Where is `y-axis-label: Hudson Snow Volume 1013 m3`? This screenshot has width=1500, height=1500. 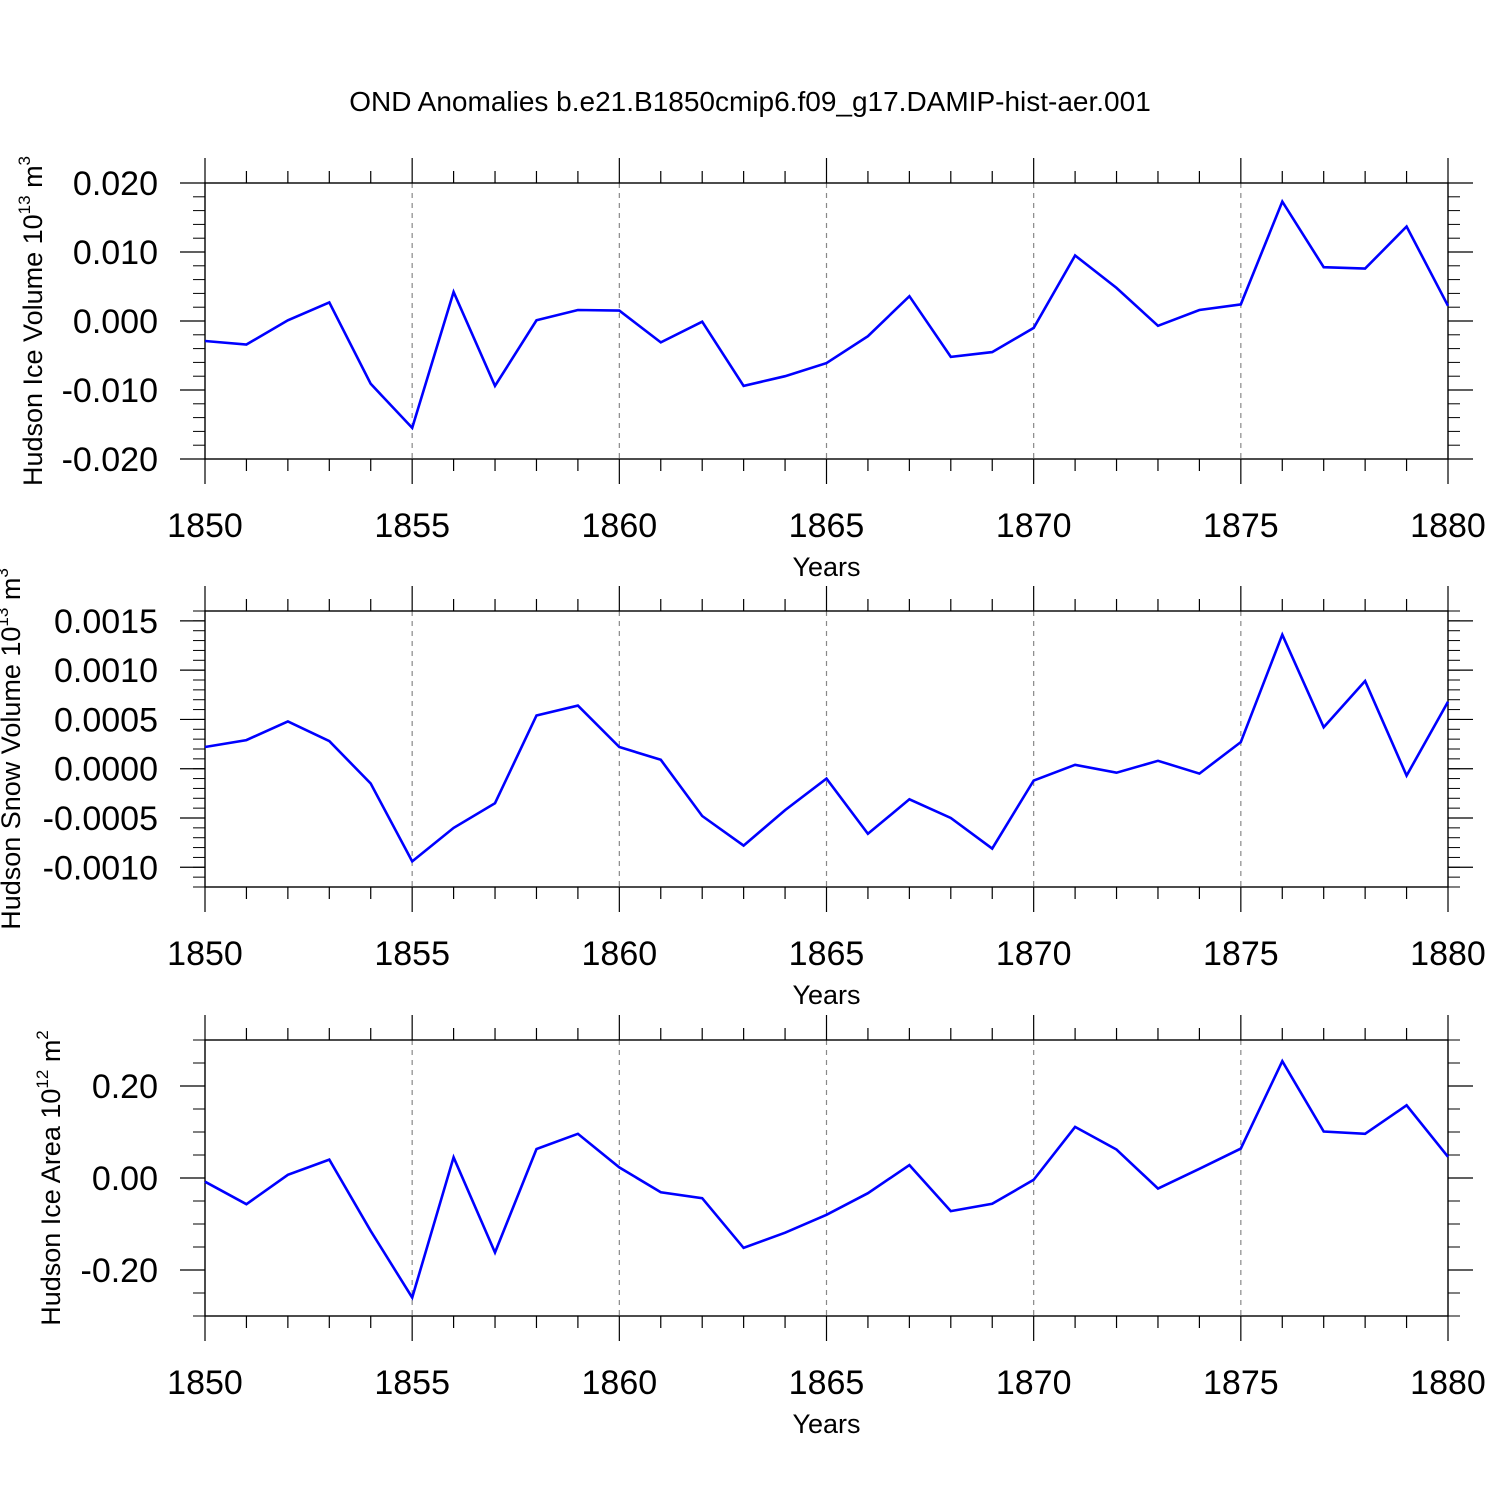 y-axis-label: Hudson Snow Volume 1013 m3 is located at coordinates (13, 749).